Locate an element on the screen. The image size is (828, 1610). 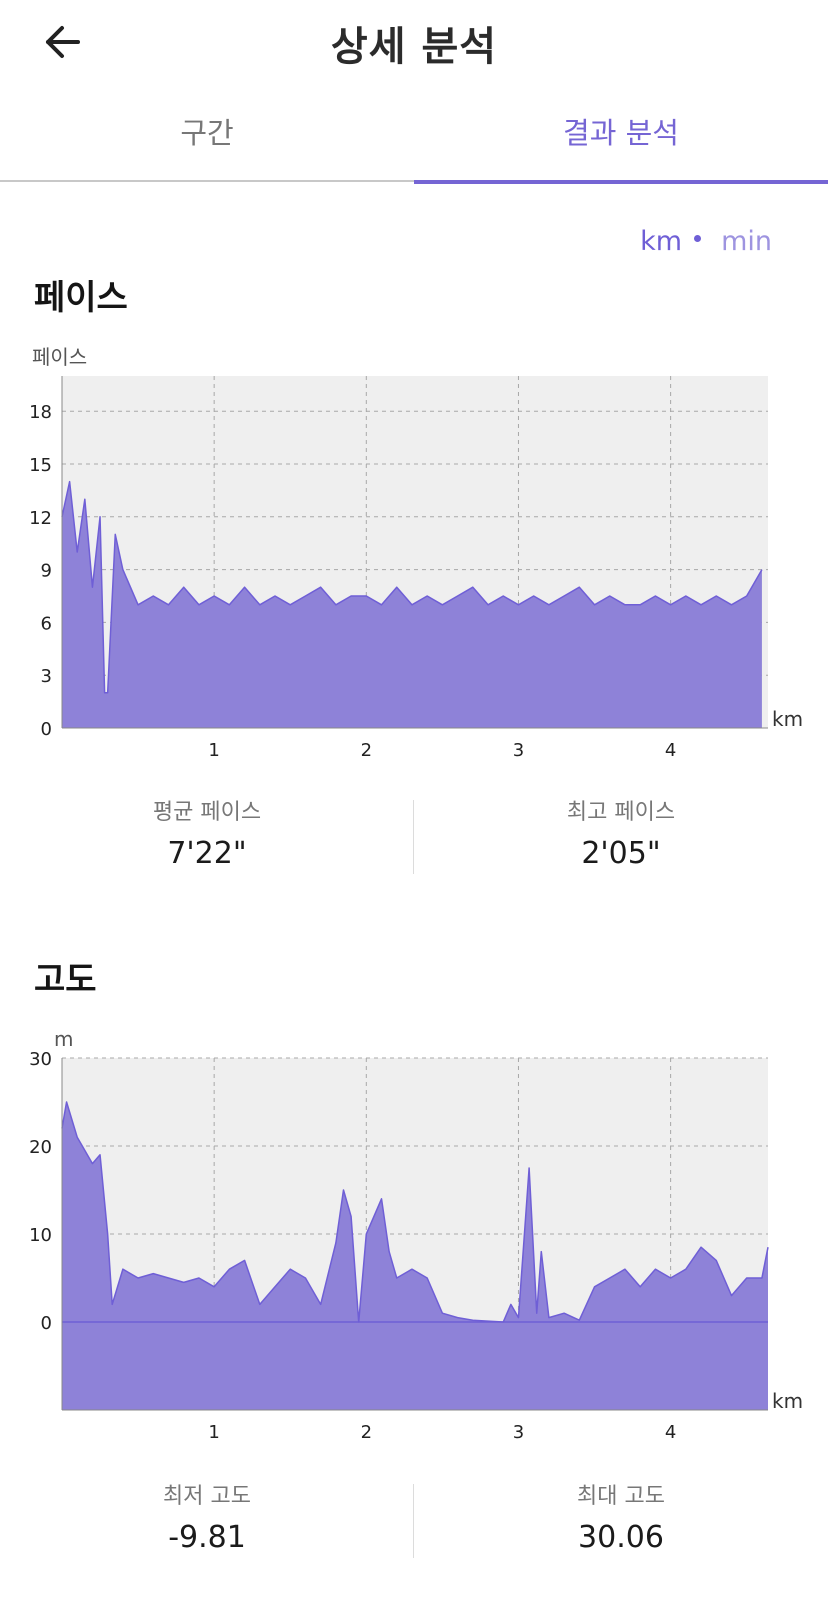
max-elevation-label: 최대 고도 is located at coordinates (621, 1496).